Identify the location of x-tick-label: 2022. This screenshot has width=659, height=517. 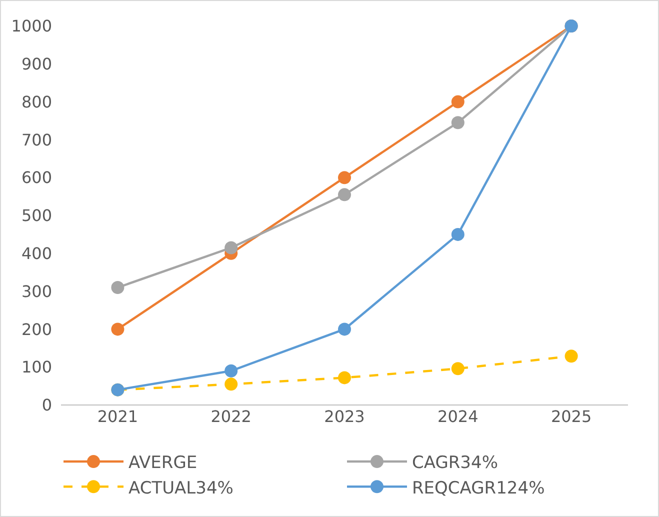
(231, 416).